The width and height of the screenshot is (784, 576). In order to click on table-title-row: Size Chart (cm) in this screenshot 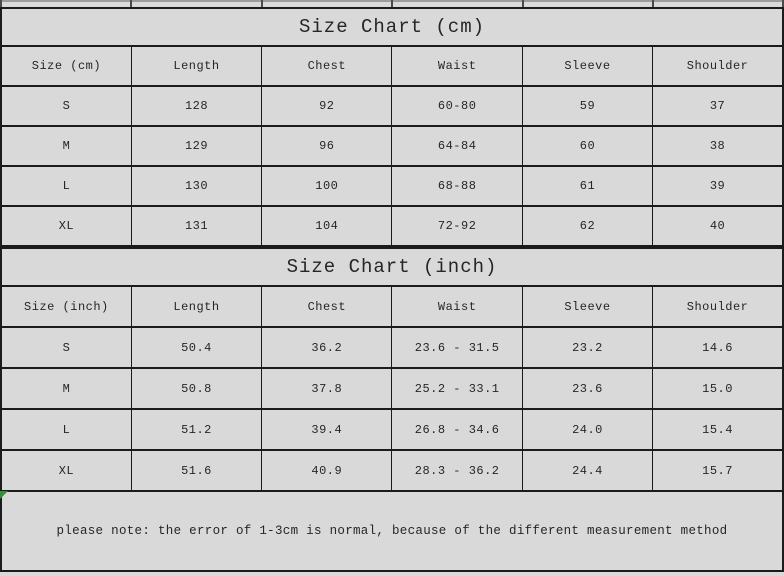, I will do `click(392, 27)`.